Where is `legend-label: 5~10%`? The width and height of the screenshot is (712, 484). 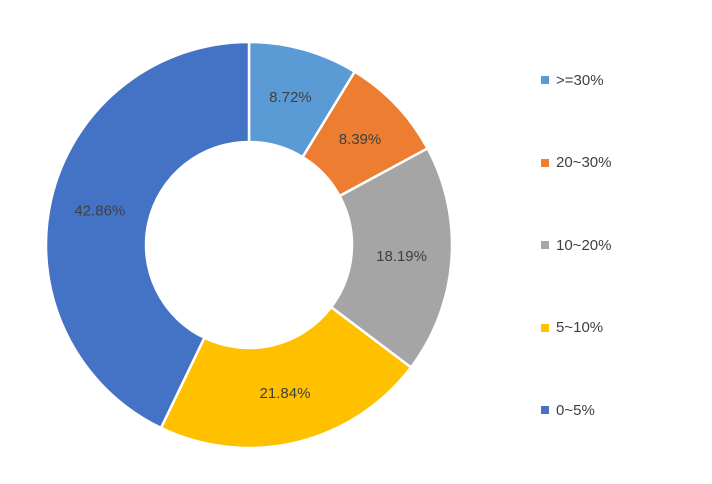
legend-label: 5~10% is located at coordinates (580, 327).